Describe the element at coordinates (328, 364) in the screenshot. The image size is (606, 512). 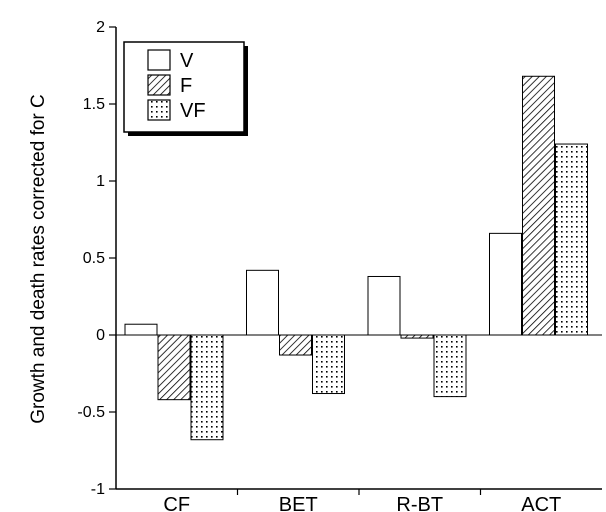
I see `bar-bet-vf` at that location.